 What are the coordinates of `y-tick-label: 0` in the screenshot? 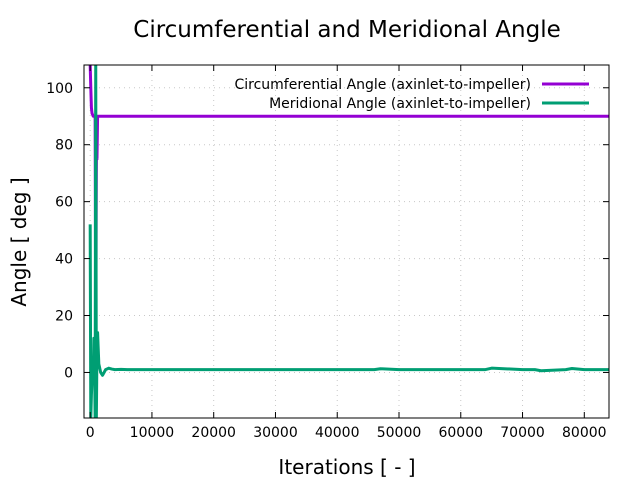 It's located at (68, 373).